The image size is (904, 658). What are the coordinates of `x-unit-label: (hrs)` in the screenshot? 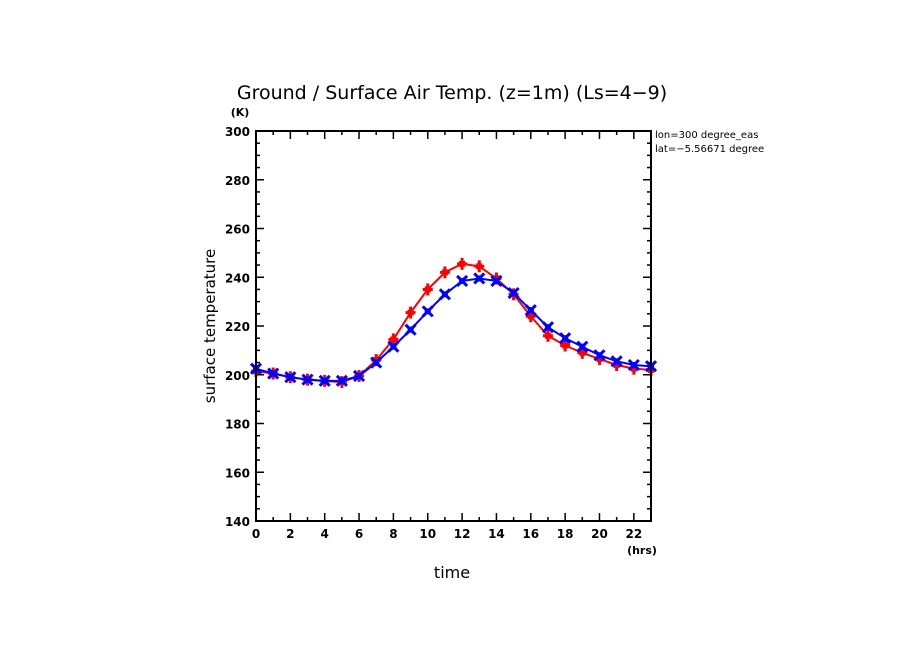 It's located at (642, 550).